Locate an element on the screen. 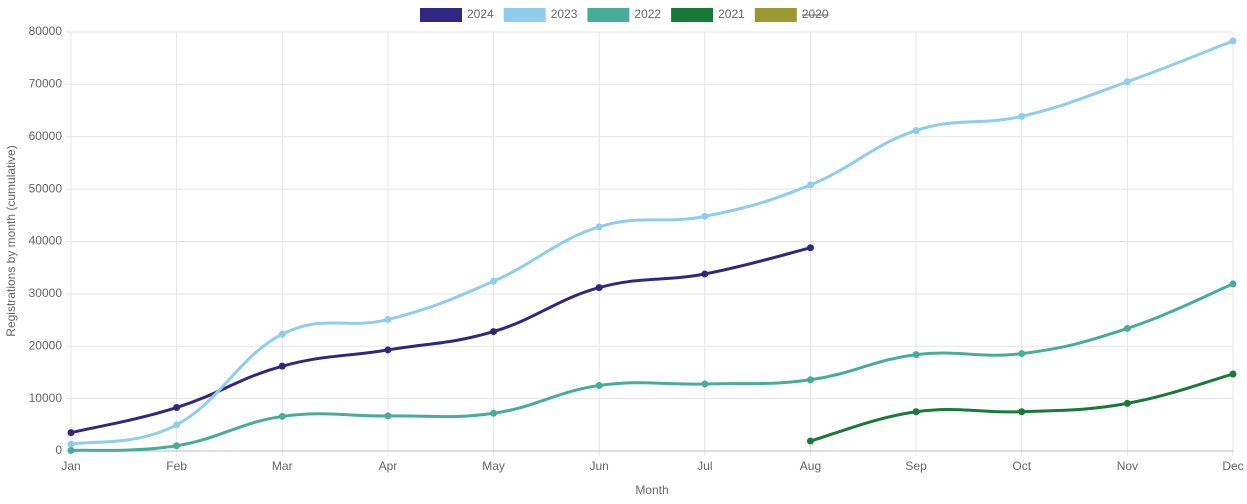 The height and width of the screenshot is (504, 1247). y-tick-label: 80000 is located at coordinates (46, 31).